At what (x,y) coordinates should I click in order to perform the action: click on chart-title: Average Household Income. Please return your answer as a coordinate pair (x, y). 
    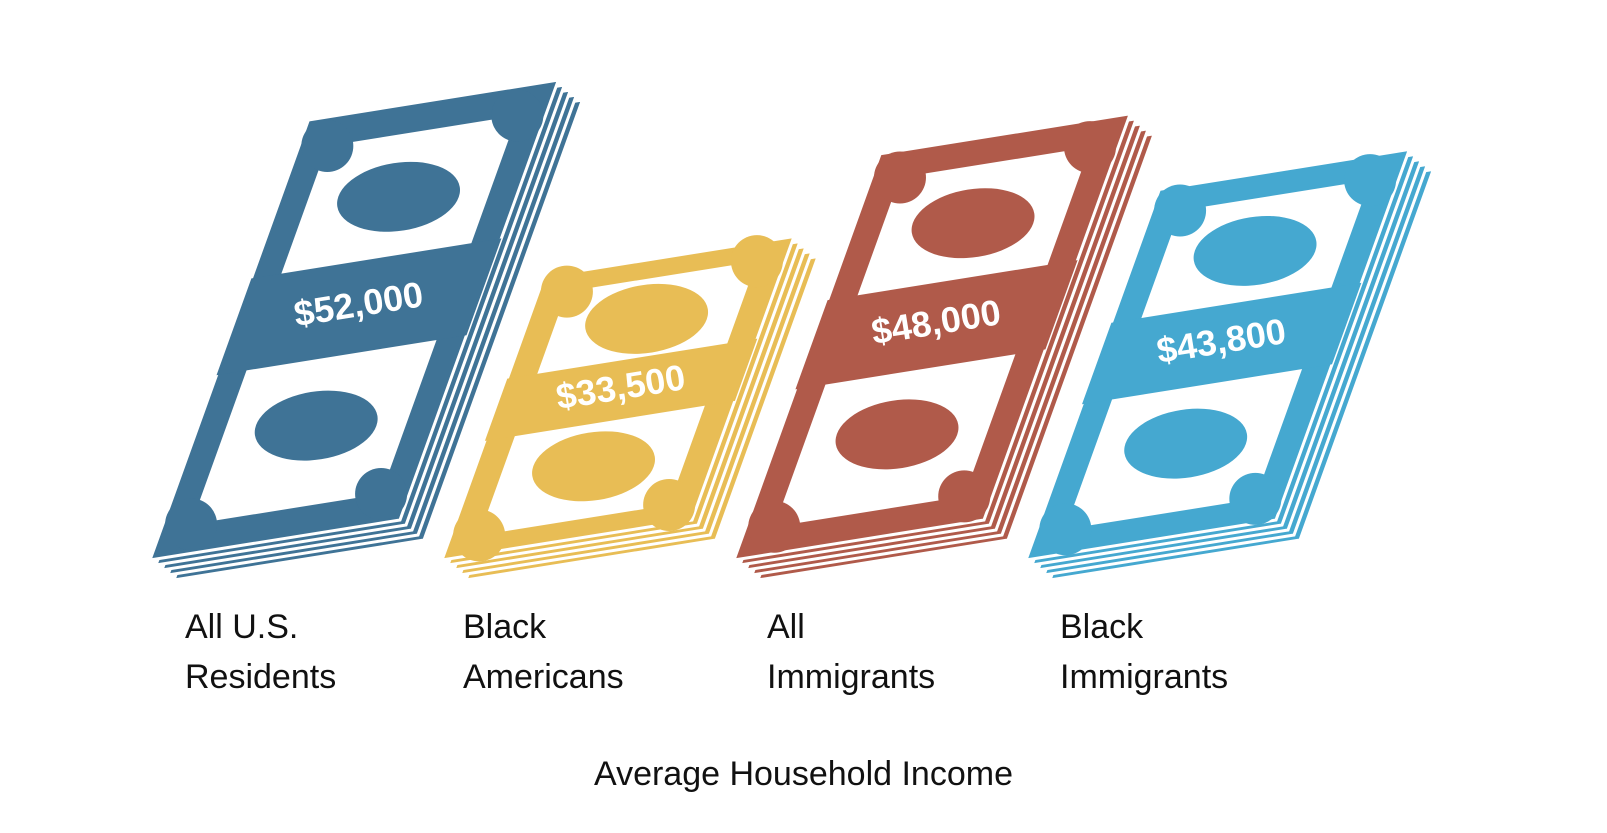
    Looking at the image, I should click on (803, 774).